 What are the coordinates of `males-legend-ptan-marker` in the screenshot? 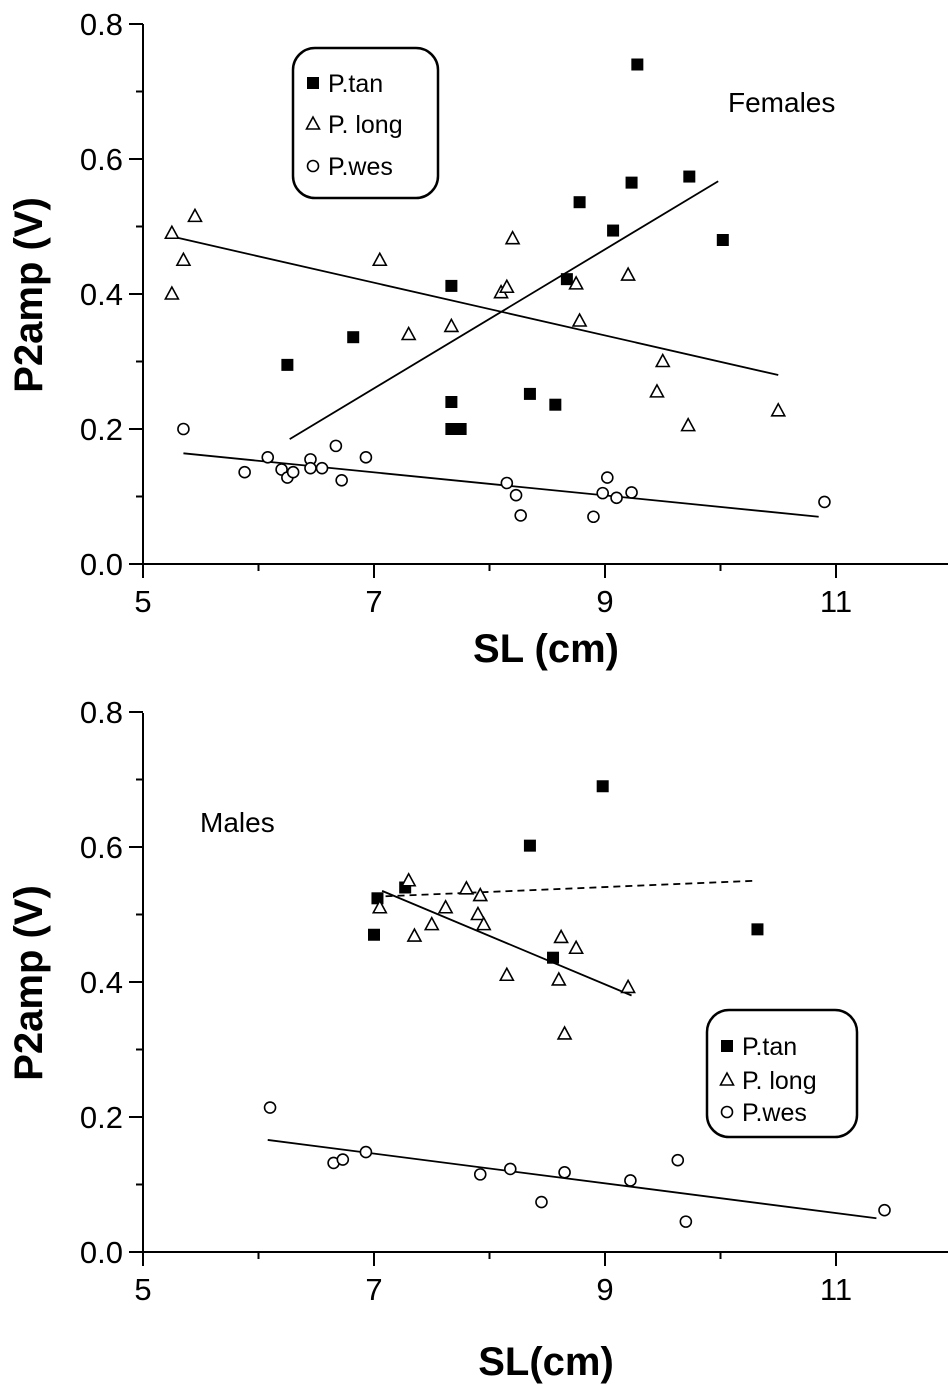 It's located at (727, 1046).